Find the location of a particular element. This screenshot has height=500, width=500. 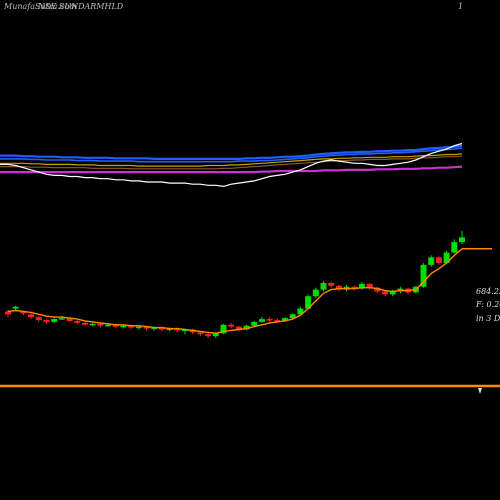

site-watermark: MunafaSutra.com is located at coordinates (40, 6).